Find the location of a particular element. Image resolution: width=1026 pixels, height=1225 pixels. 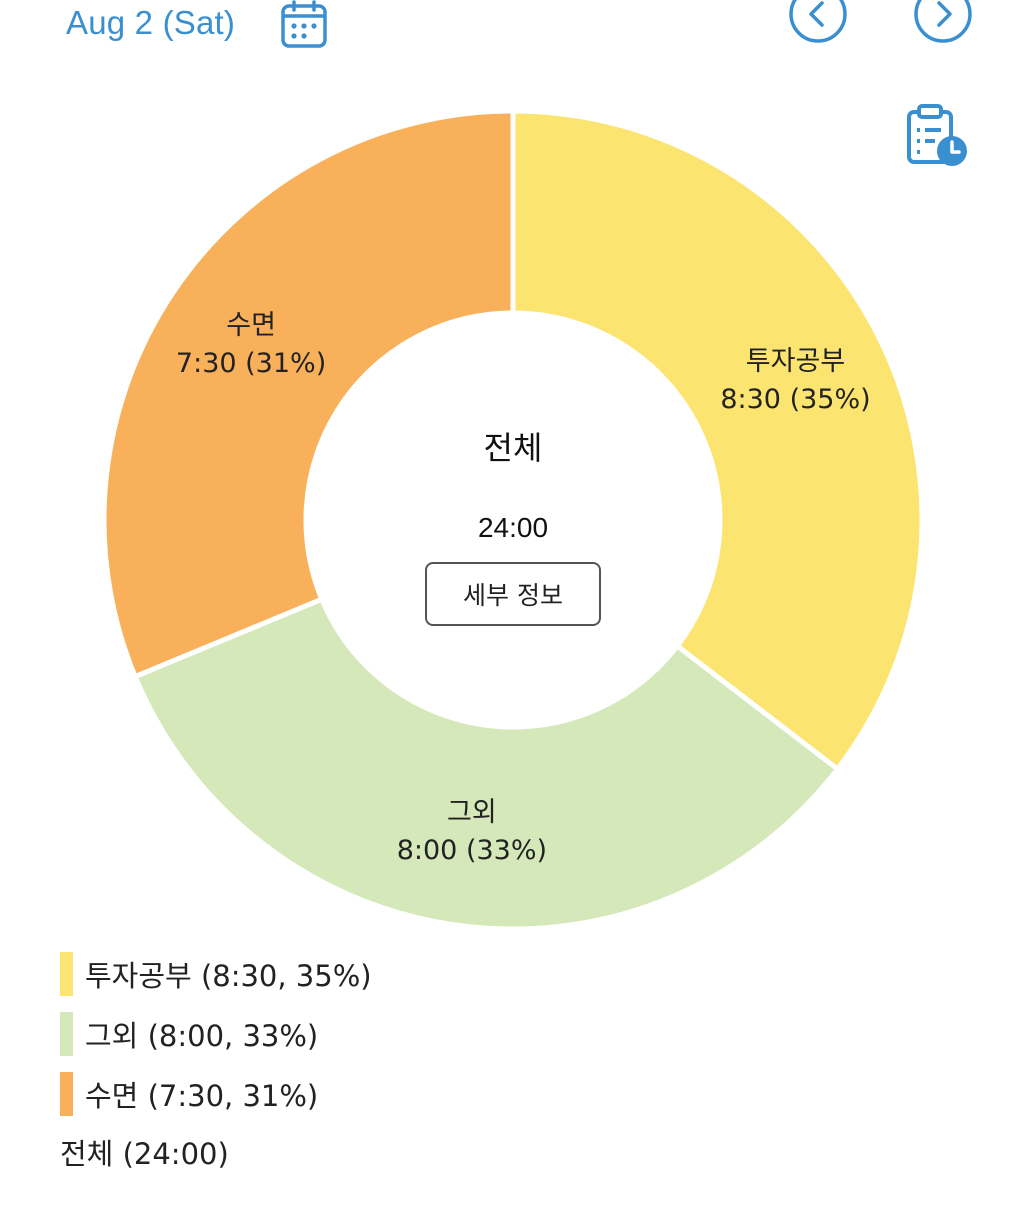

legend-item: 수면 (7:30, 31%) is located at coordinates (216, 1094).